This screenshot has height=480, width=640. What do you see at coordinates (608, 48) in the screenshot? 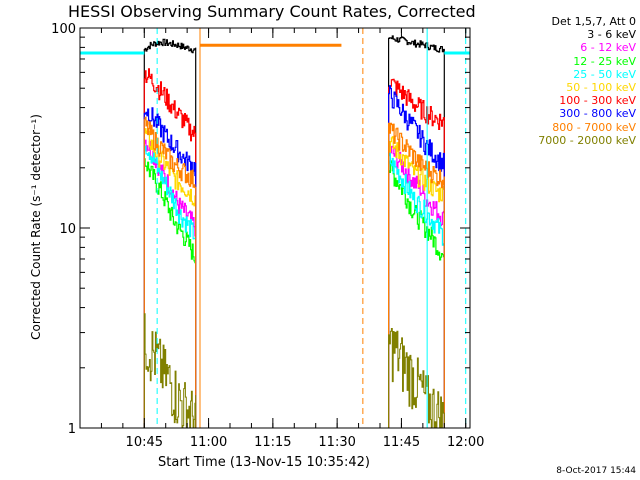
I see `legend-entry-6-12: 6 - 12 keV` at bounding box center [608, 48].